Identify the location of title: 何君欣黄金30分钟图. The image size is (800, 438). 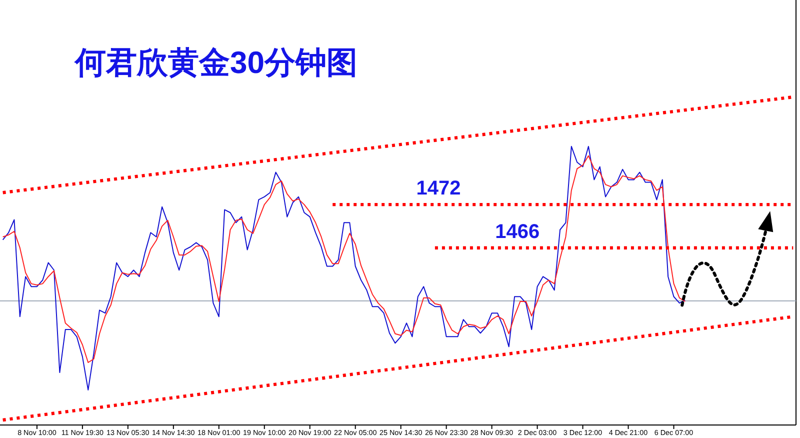
(216, 62).